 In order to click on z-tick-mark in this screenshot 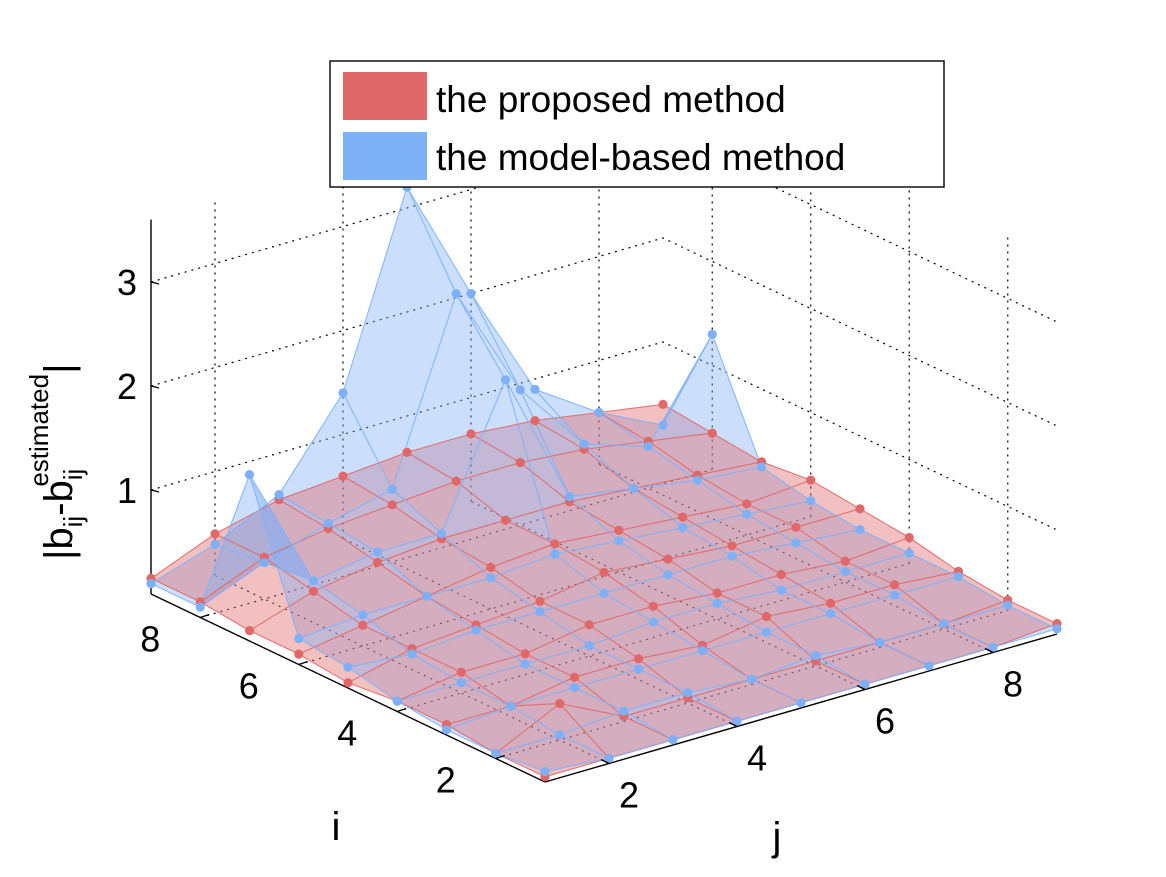, I will do `click(155, 491)`.